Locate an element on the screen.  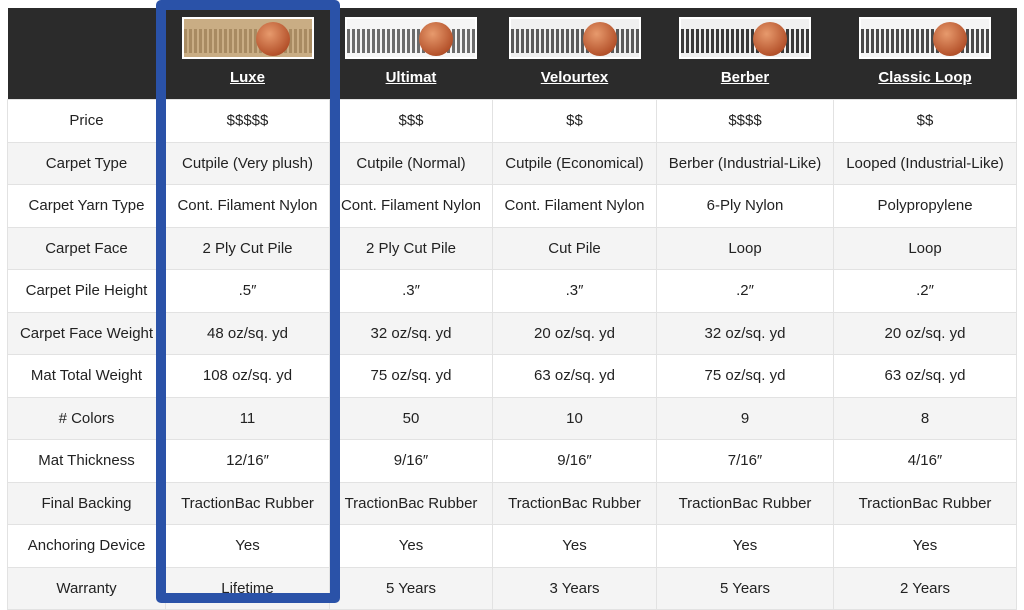
row-label: Carpet Type is located at coordinates (86, 163).